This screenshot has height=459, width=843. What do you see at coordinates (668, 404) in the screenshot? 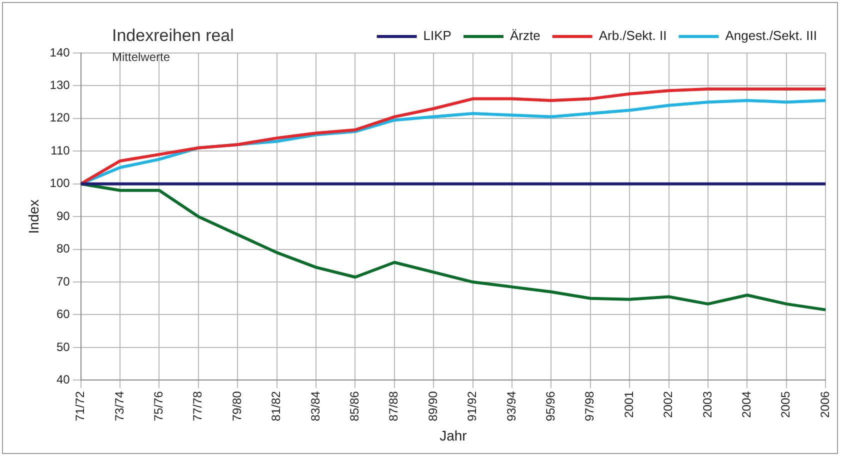
I see `x-tick-label: 2002` at bounding box center [668, 404].